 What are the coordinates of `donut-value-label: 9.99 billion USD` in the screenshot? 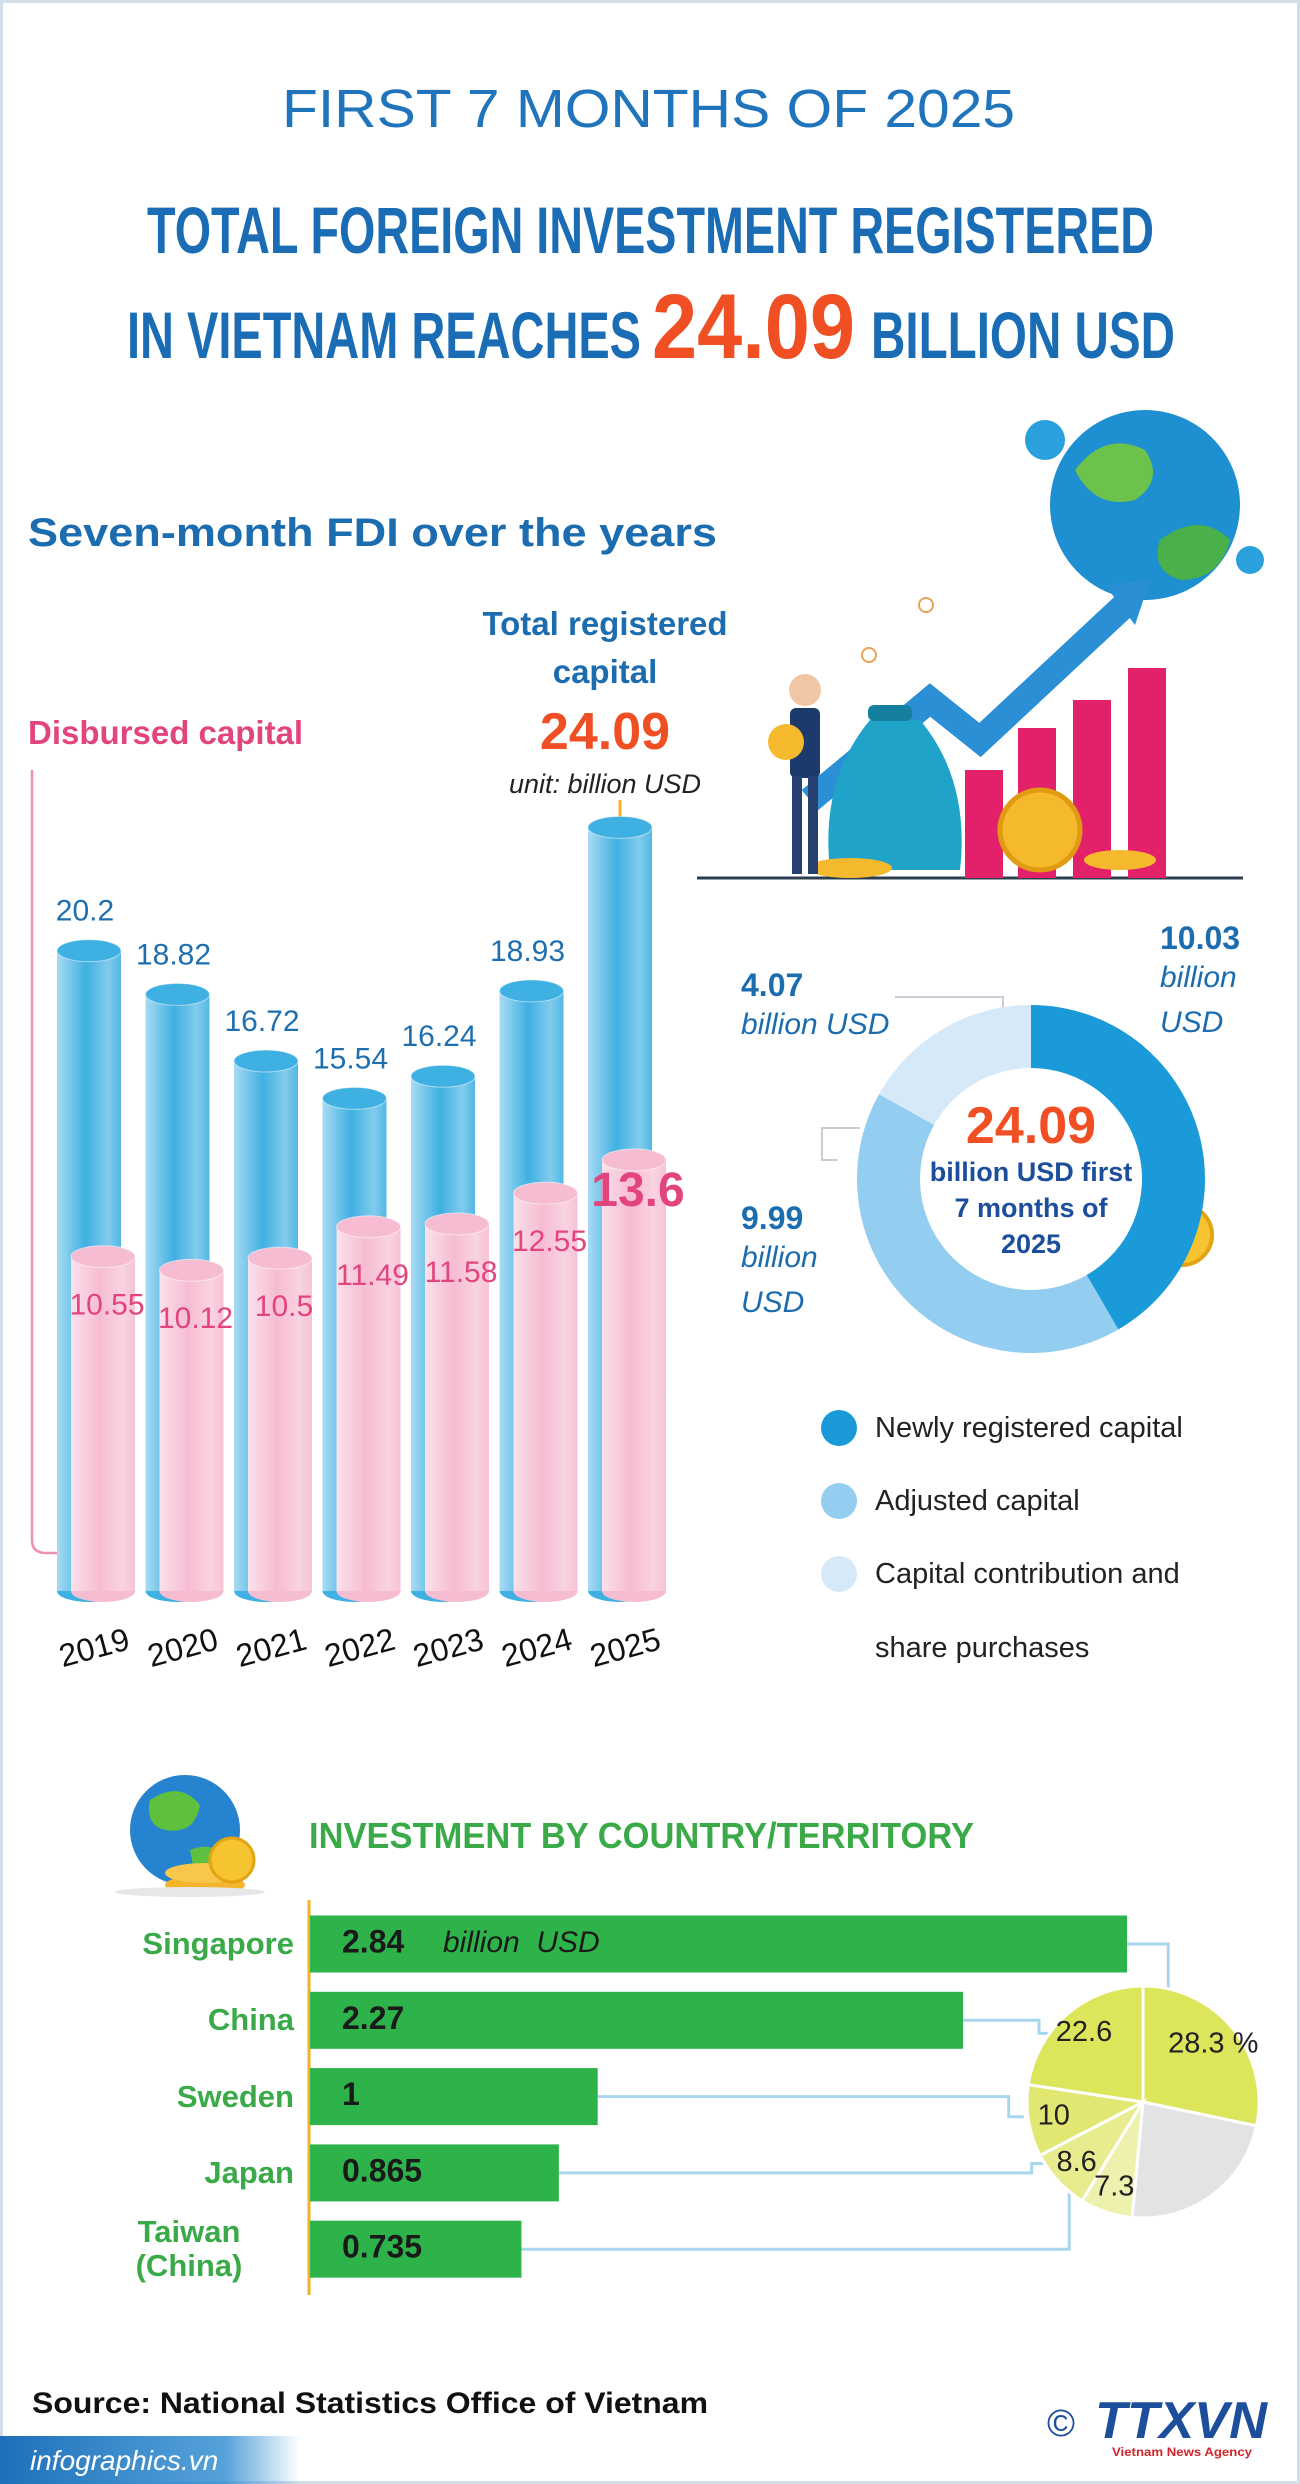 It's located at (801, 1263).